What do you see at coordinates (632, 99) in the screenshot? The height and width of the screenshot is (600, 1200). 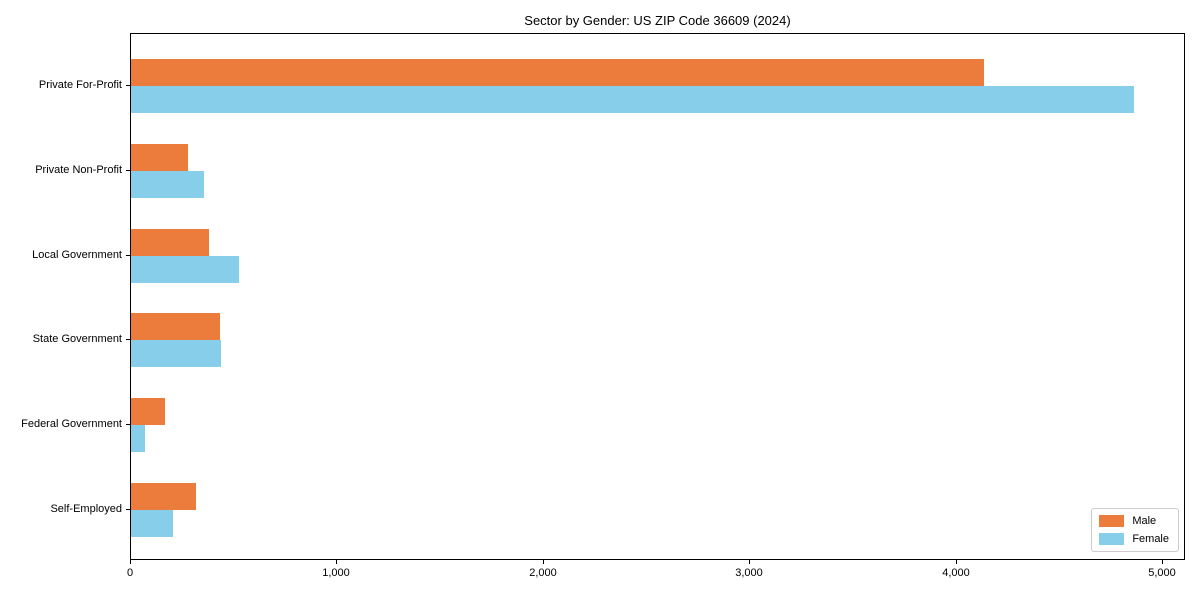 I see `bar-female-private-for-profit` at bounding box center [632, 99].